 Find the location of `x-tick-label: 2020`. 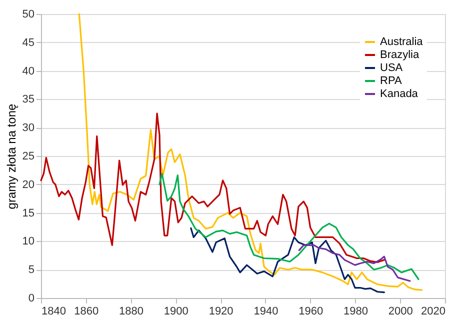

x-tick-label: 2020 is located at coordinates (433, 312).